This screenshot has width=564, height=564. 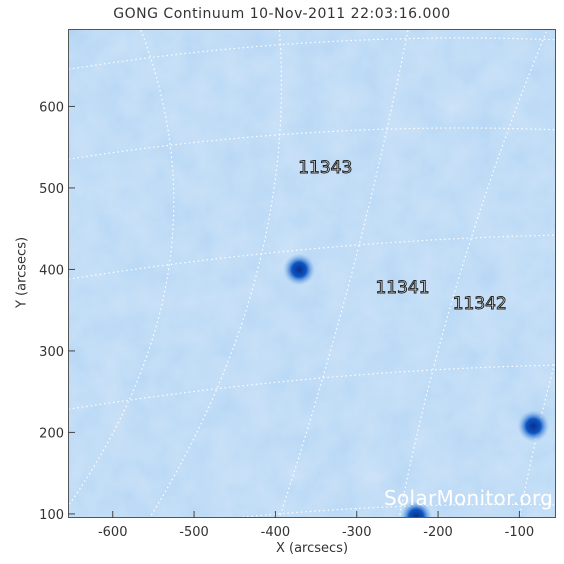 I want to click on y-tick-label: 100, so click(x=51, y=515).